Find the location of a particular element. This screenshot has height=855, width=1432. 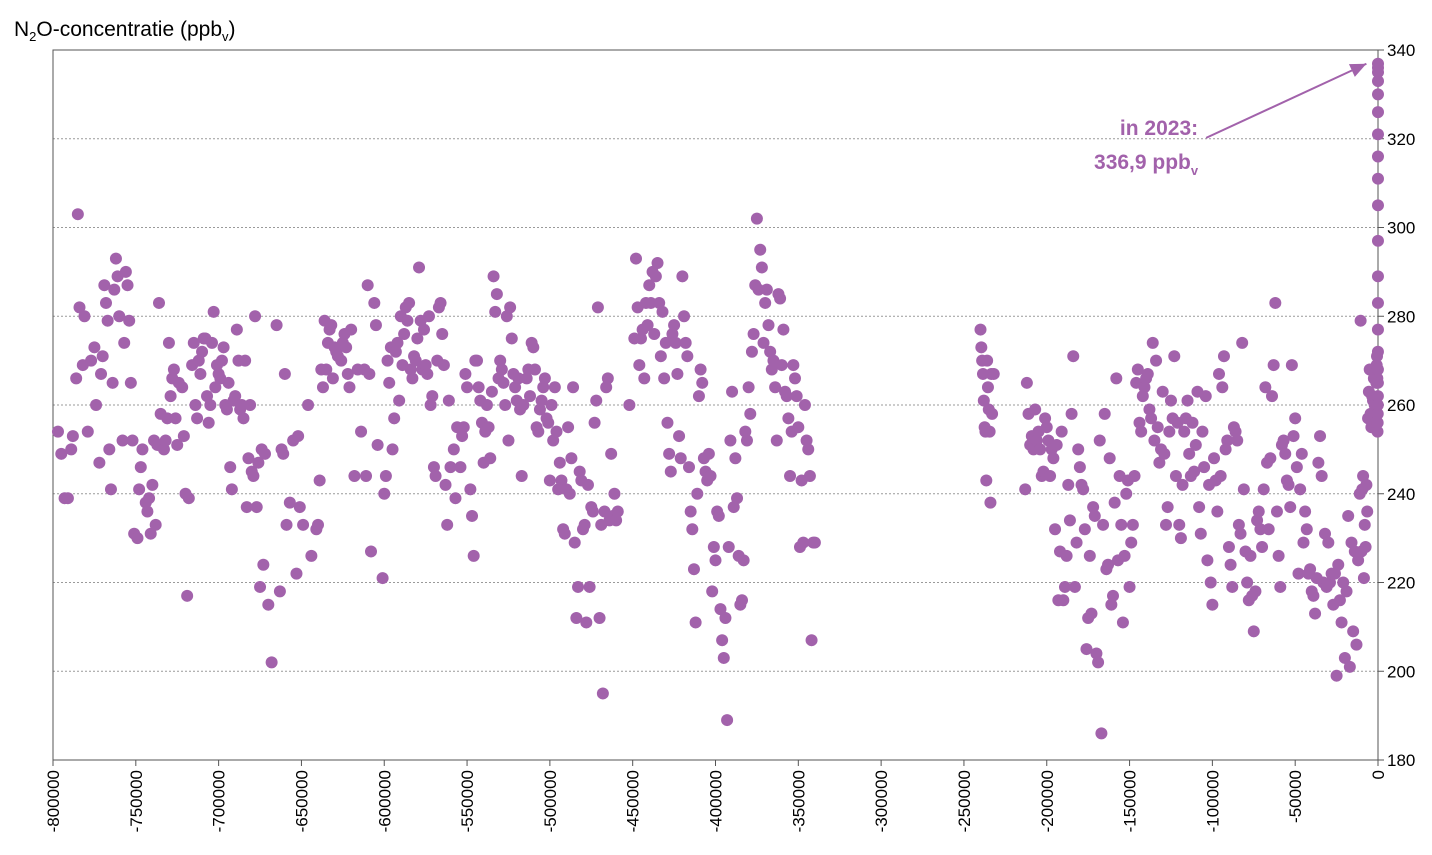

y-tick-label: 240 is located at coordinates (1401, 494).